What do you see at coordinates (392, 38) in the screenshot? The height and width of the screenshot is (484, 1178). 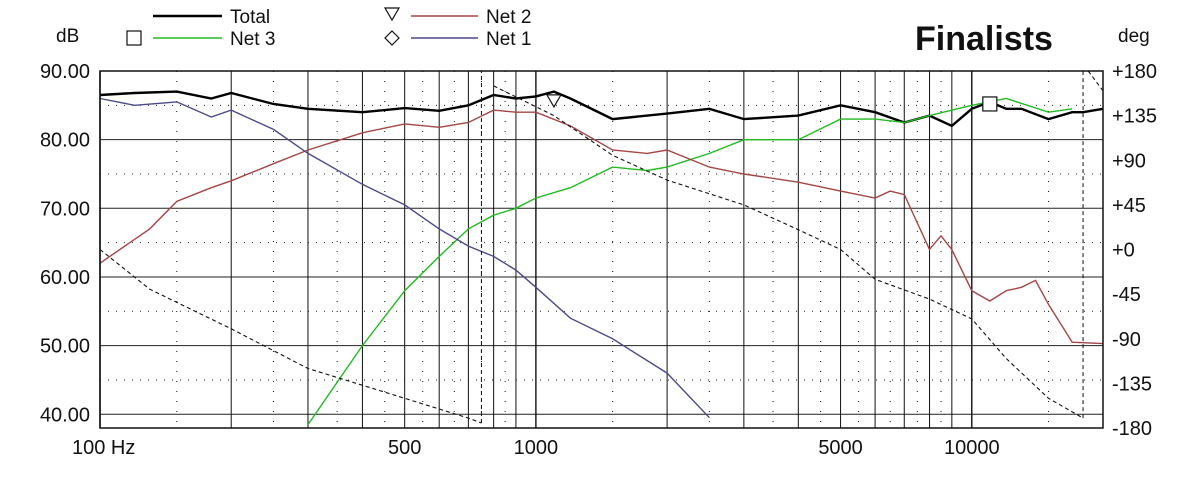 I see `legend-diamond-marker` at bounding box center [392, 38].